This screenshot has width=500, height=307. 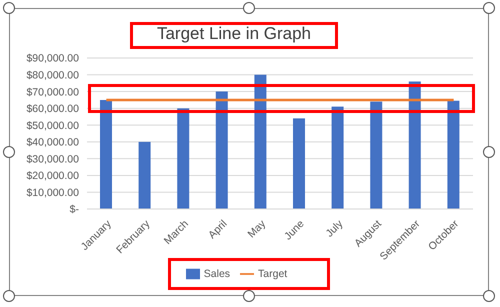 What do you see at coordinates (234, 34) in the screenshot?
I see `chart-title: Target Line in Graph` at bounding box center [234, 34].